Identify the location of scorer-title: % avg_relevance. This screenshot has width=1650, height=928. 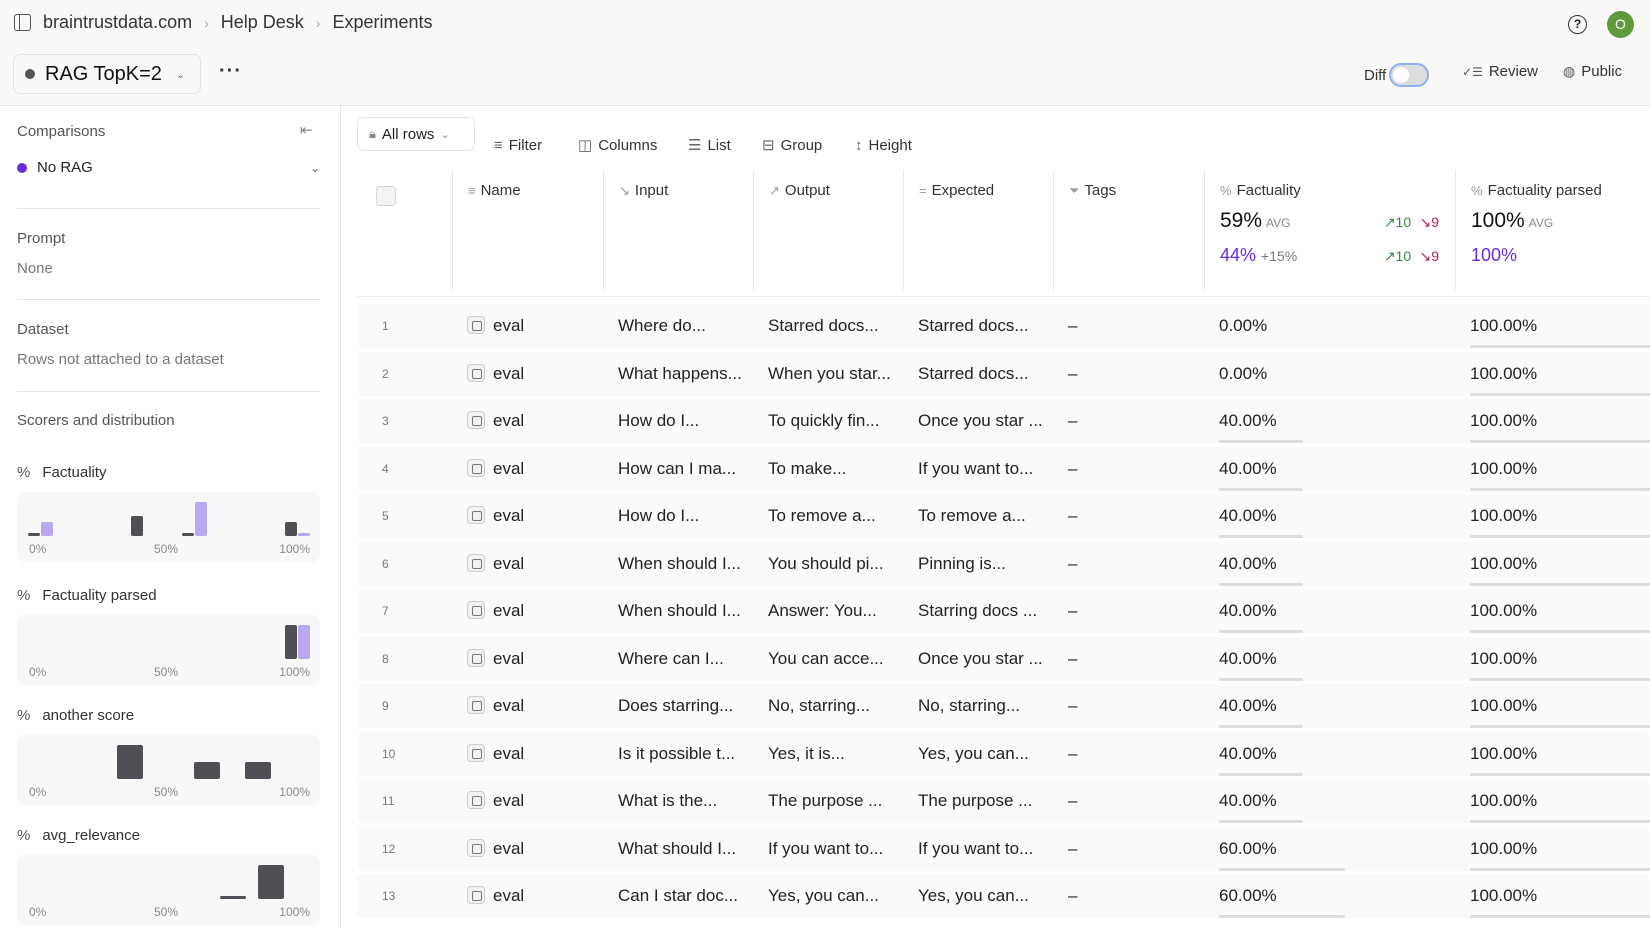
(78, 835).